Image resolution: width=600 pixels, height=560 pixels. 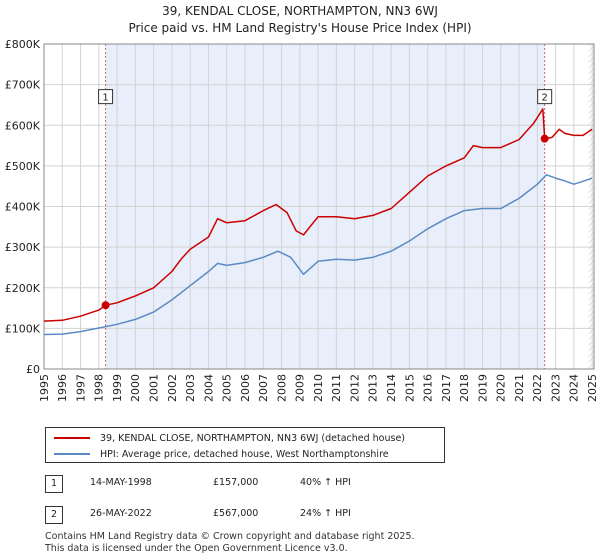 I want to click on x-tick-label: 1999, so click(x=117, y=388).